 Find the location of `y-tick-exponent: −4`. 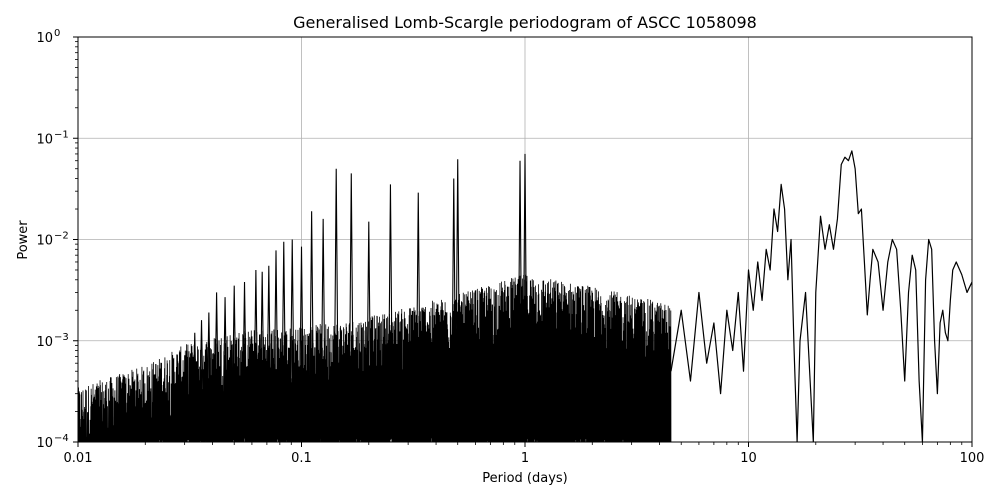

y-tick-exponent: −4 is located at coordinates (61, 438).